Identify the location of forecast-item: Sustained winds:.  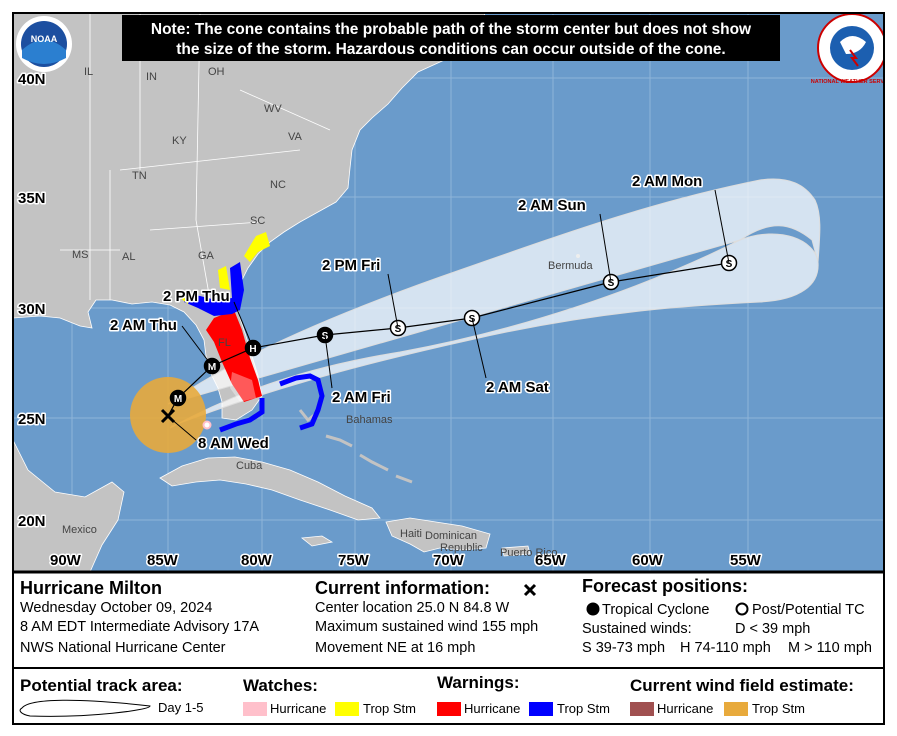
(637, 629).